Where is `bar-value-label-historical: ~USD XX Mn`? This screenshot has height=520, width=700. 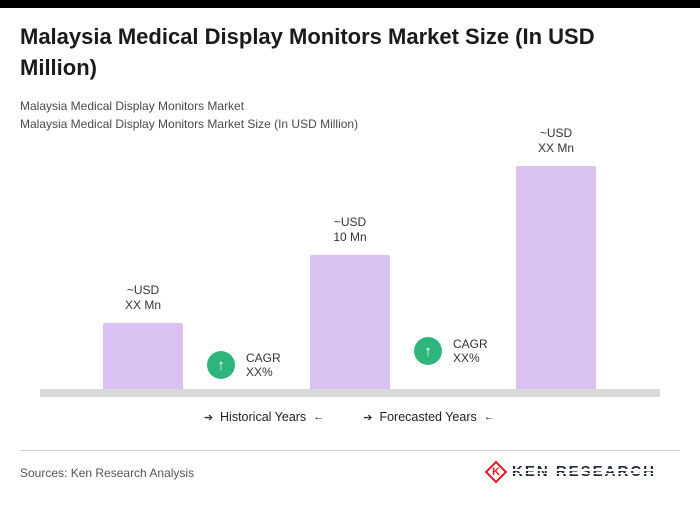 bar-value-label-historical: ~USD XX Mn is located at coordinates (143, 298).